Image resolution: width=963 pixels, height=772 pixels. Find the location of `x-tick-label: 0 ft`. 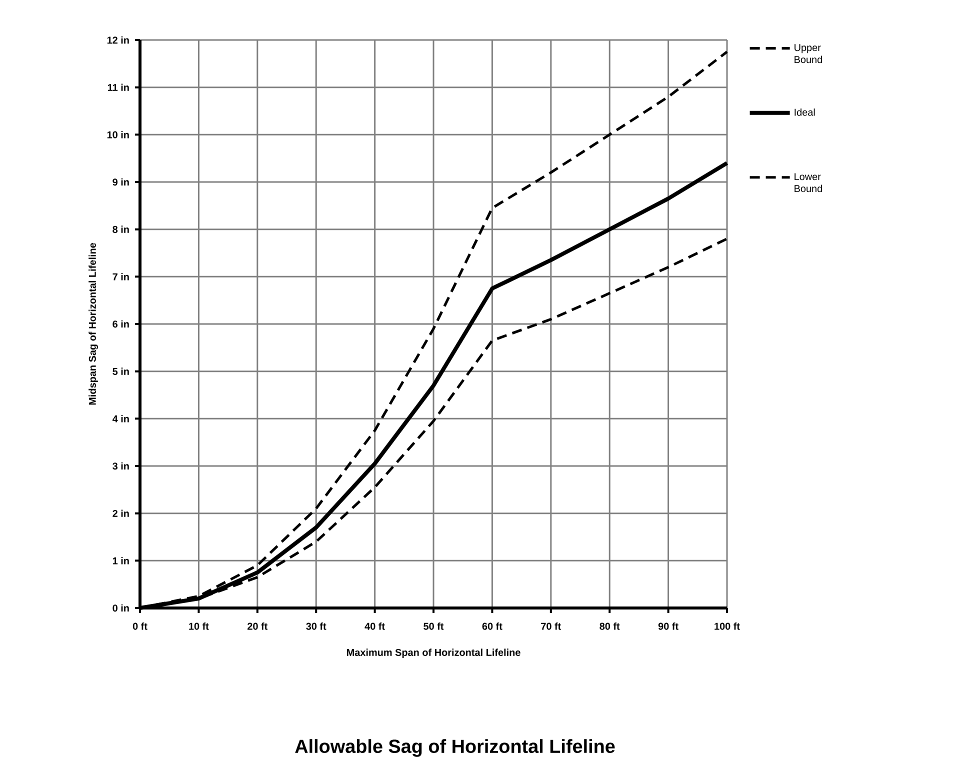

x-tick-label: 0 ft is located at coordinates (140, 626).